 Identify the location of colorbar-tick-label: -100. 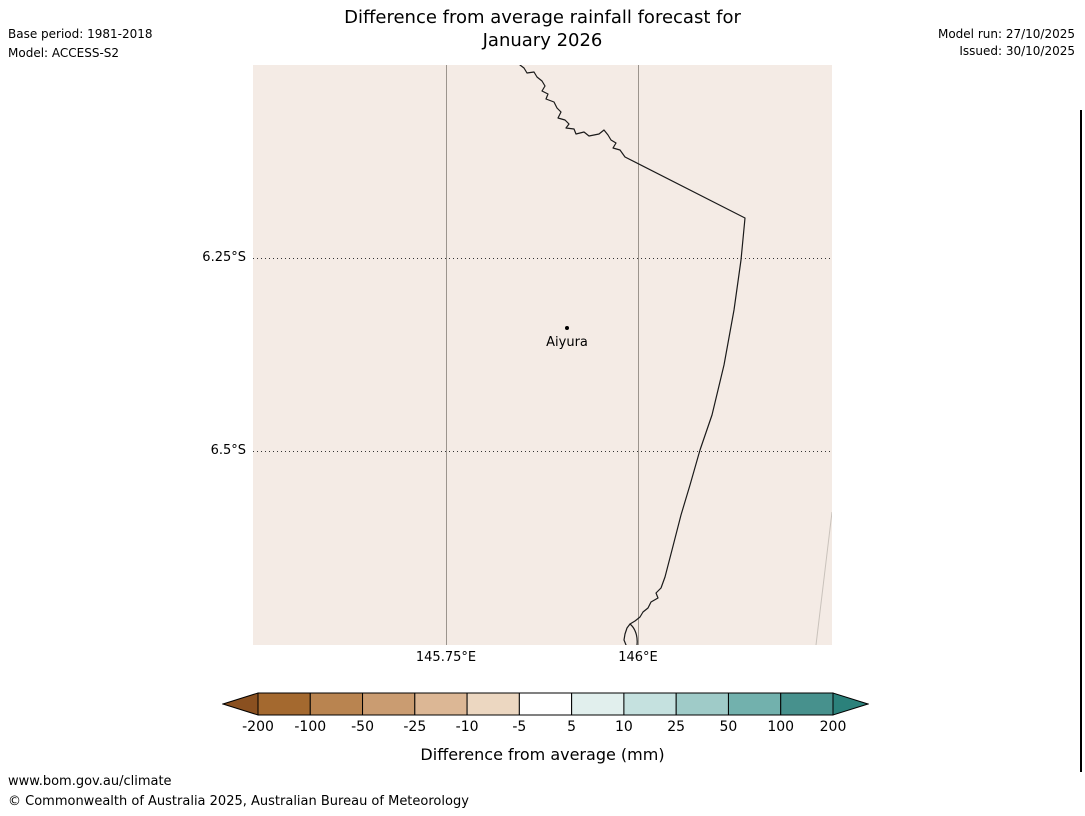
(310, 727).